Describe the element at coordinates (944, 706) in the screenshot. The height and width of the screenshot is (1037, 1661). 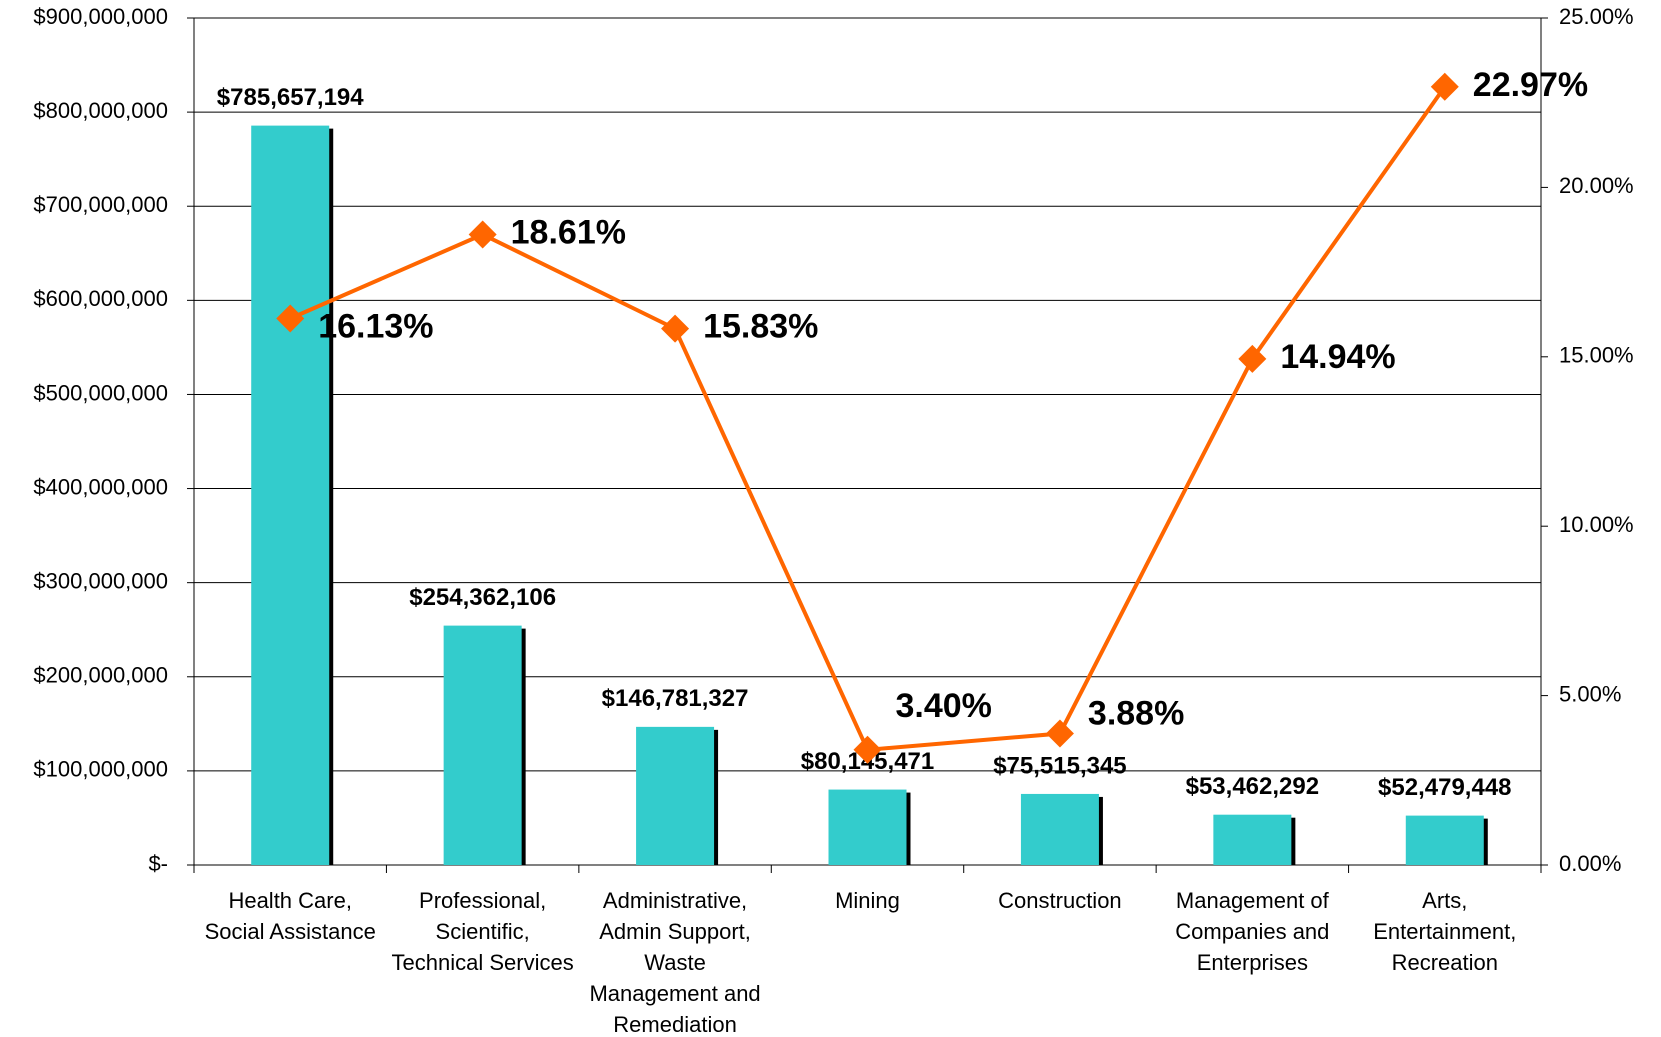
I see `line-value-label: 3.40%` at that location.